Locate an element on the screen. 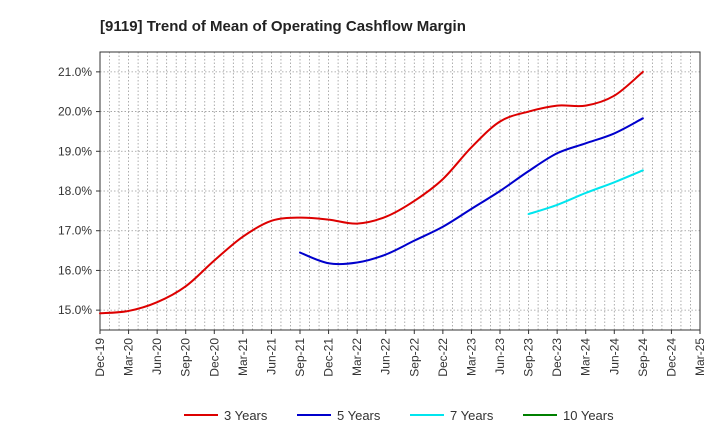 The height and width of the screenshot is (440, 720). x-tick-label: Jun-23 is located at coordinates (500, 356).